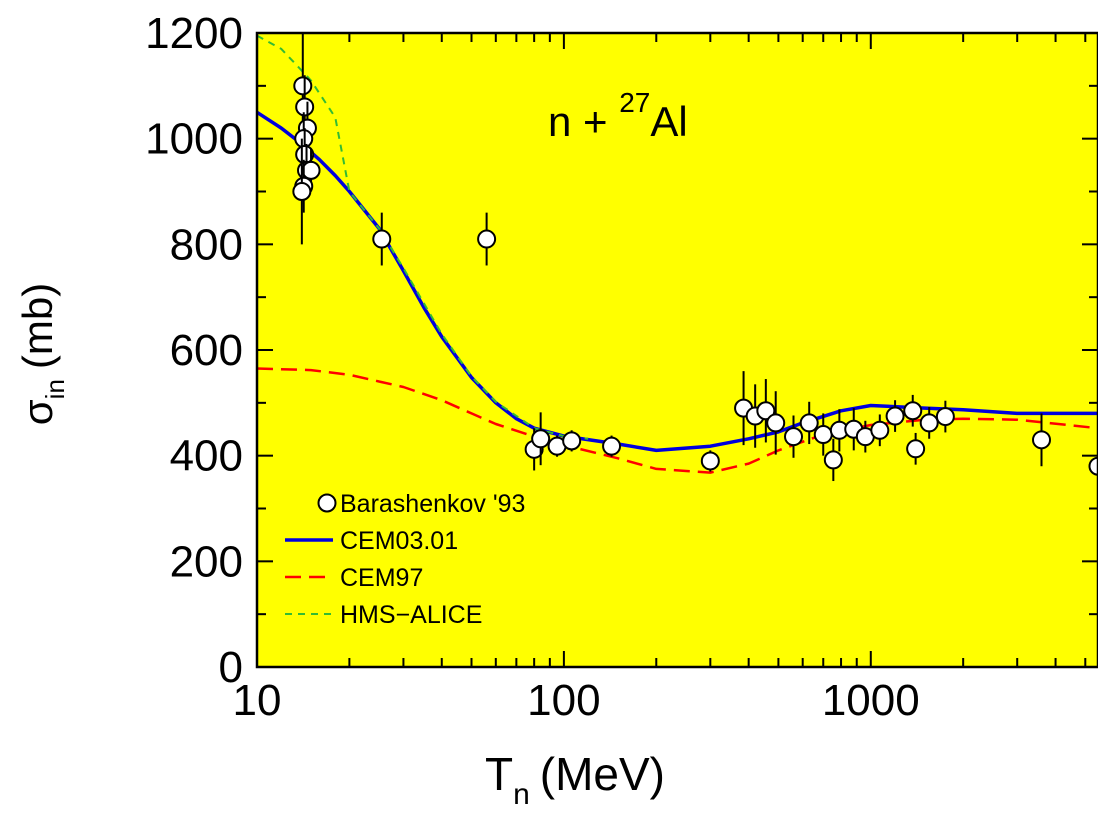 This screenshot has width=1098, height=822. Describe the element at coordinates (432, 504) in the screenshot. I see `legend-label-points: Barashenkov '93` at that location.